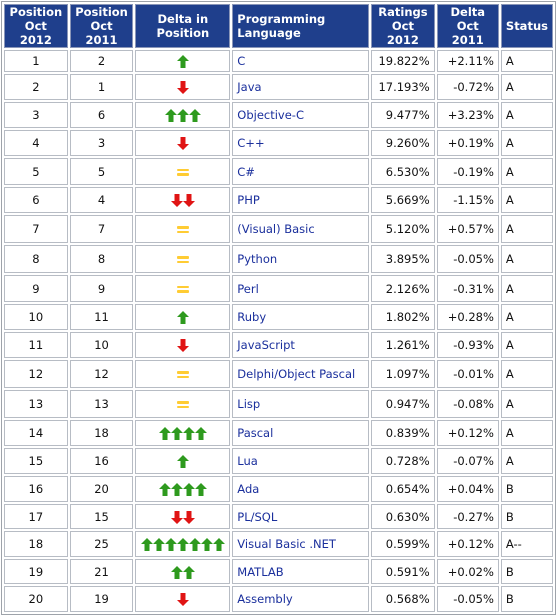 Image resolution: width=556 pixels, height=615 pixels. What do you see at coordinates (276, 229) in the screenshot?
I see `language-link: (Visual) Basic` at bounding box center [276, 229].